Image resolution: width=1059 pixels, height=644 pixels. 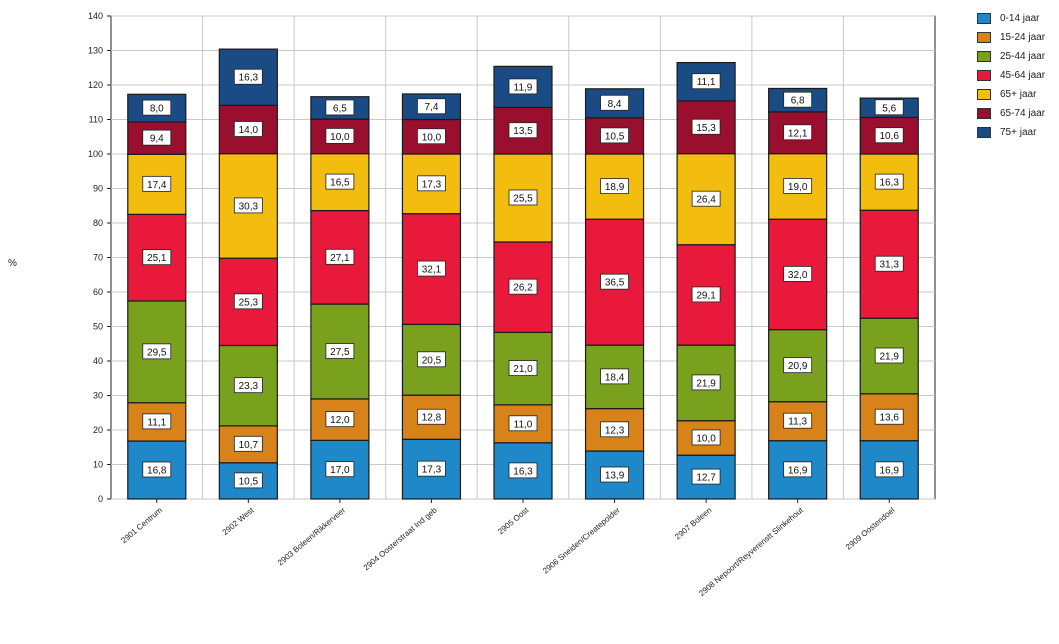 I want to click on x-tick-label: 2904 Oosterstraat Ind geb, so click(x=400, y=538).